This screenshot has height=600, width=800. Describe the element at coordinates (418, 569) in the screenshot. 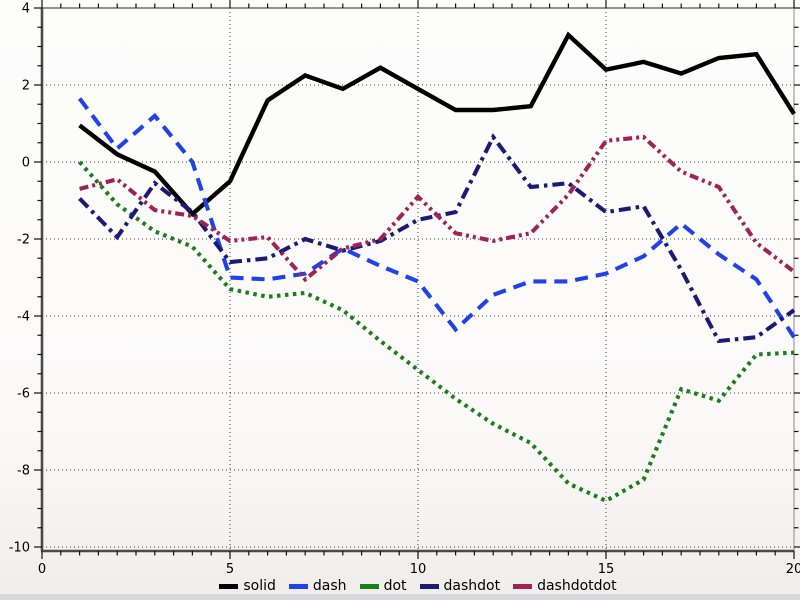

I see `x-tick-label: 10` at that location.